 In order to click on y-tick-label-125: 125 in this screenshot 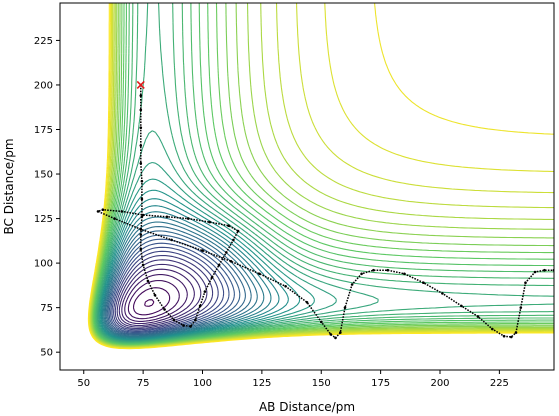, I will do `click(43, 219)`.